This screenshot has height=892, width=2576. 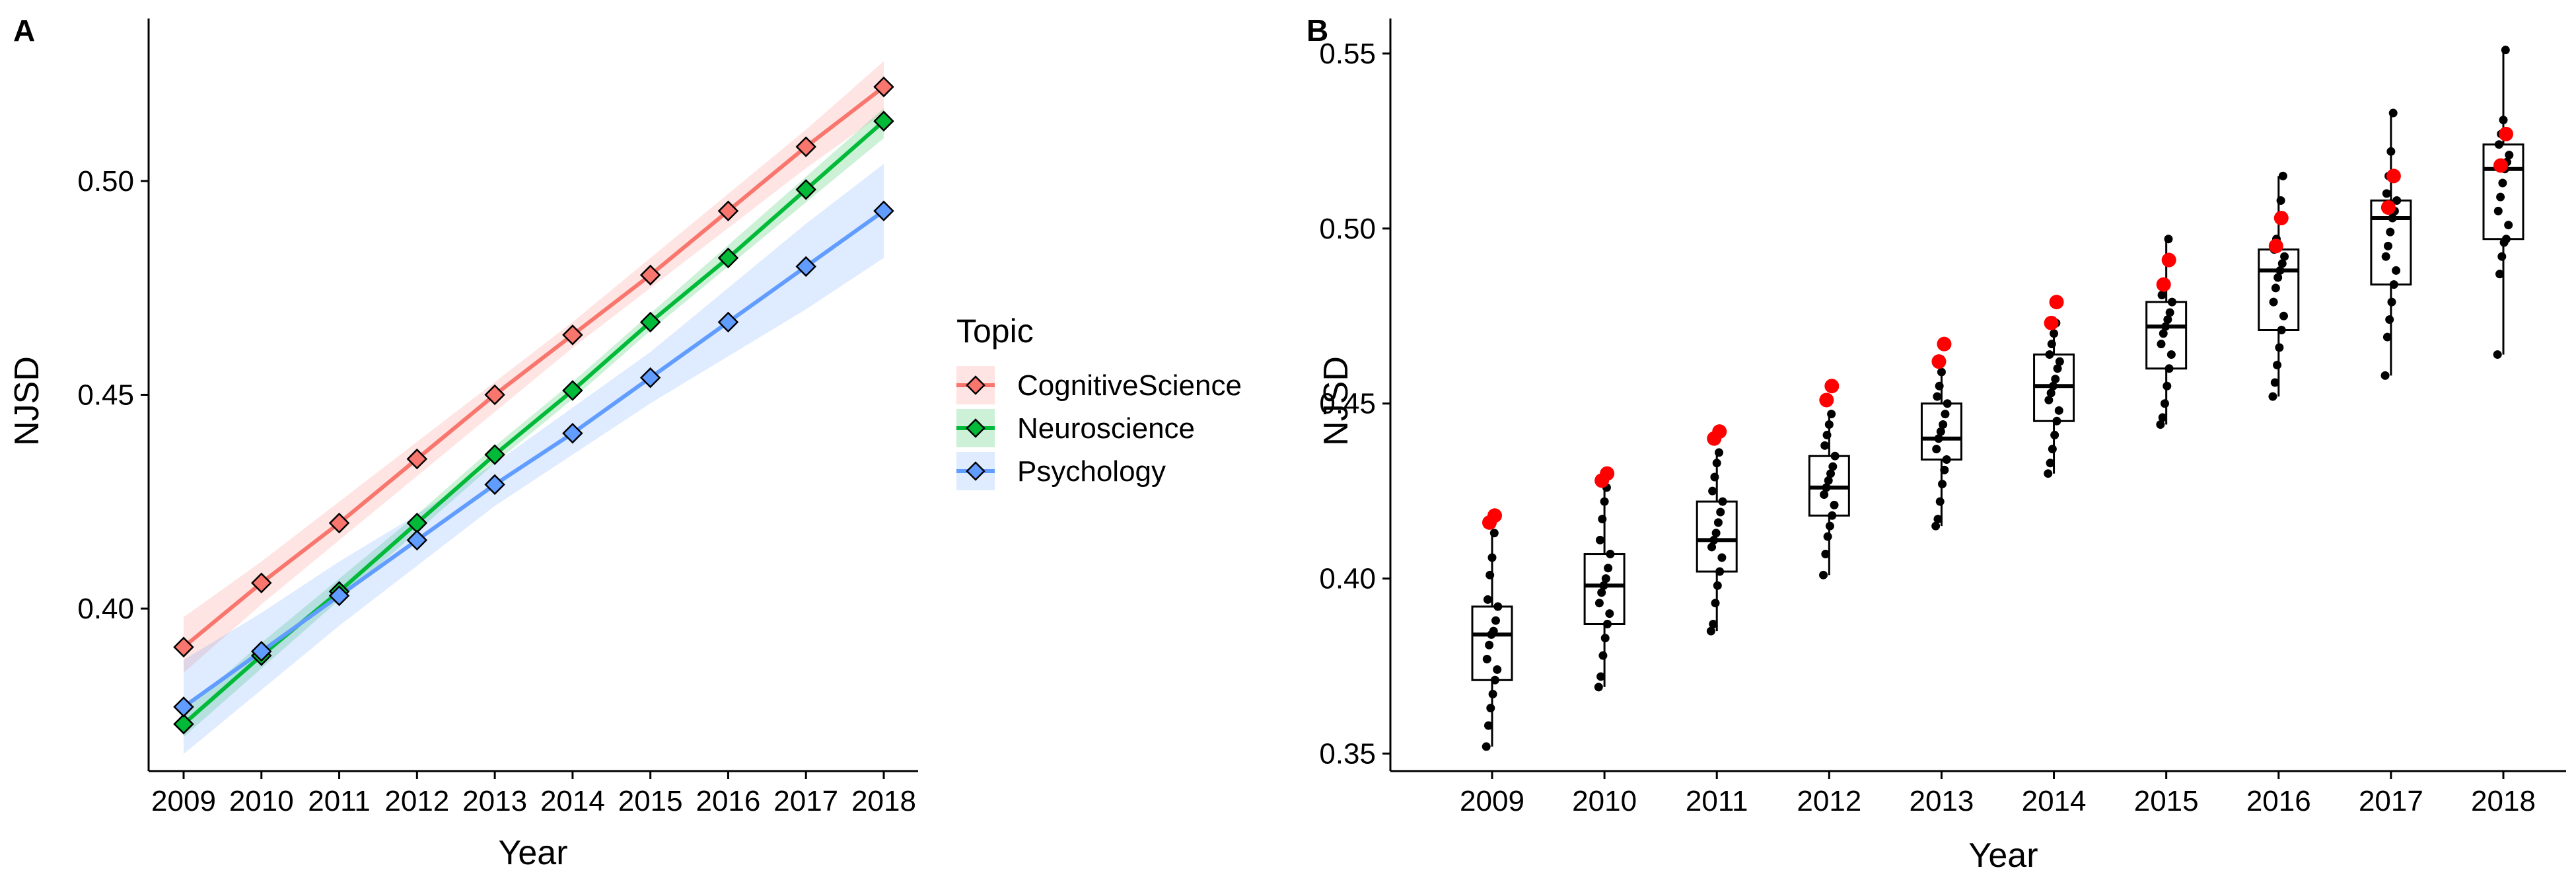 I want to click on panel-a-x-tick-label: 2013, so click(x=495, y=801).